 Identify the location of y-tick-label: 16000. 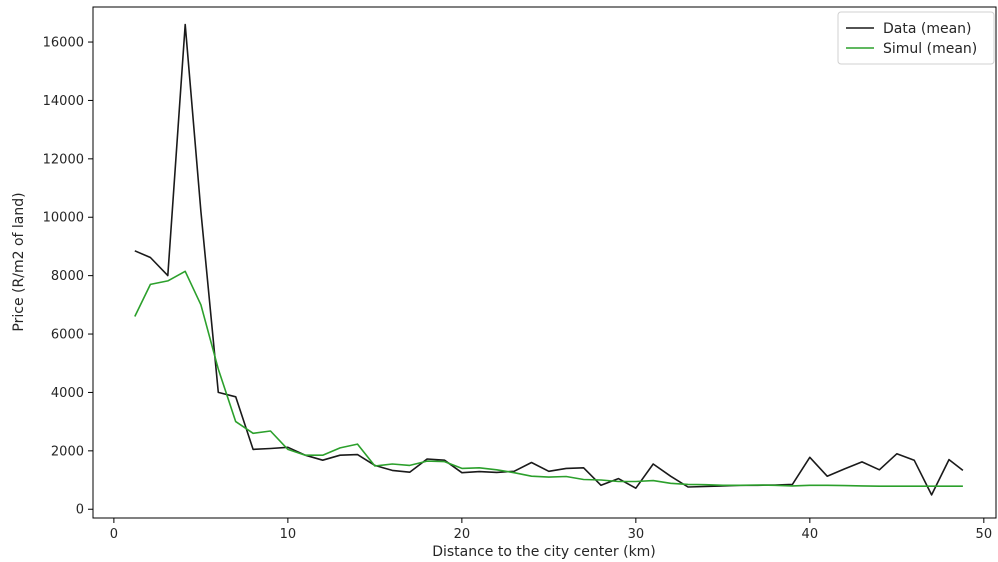
(63, 43).